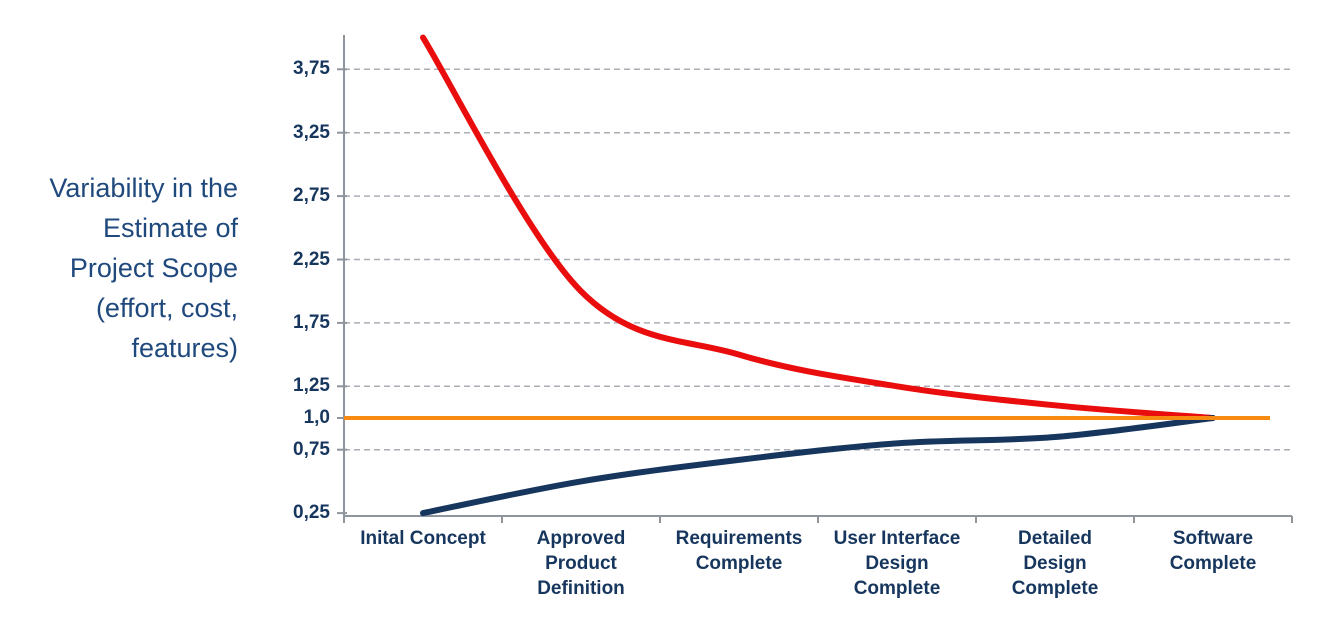  I want to click on y-tick-label: 3,75, so click(311, 69).